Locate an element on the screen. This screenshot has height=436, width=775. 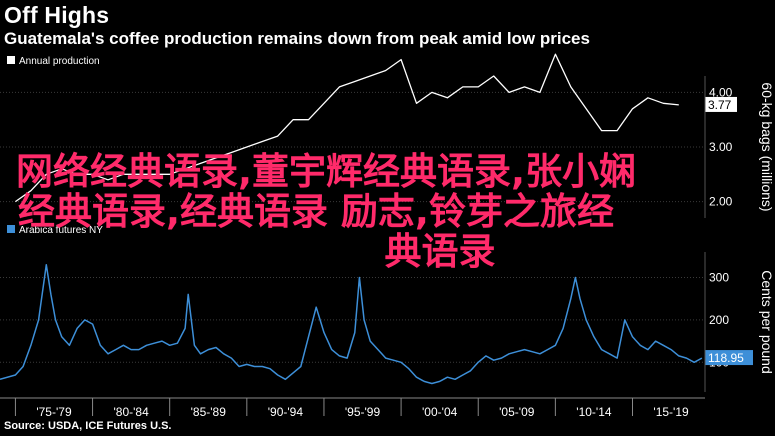
overlay-line-3: 典语录 is located at coordinates (440, 251).